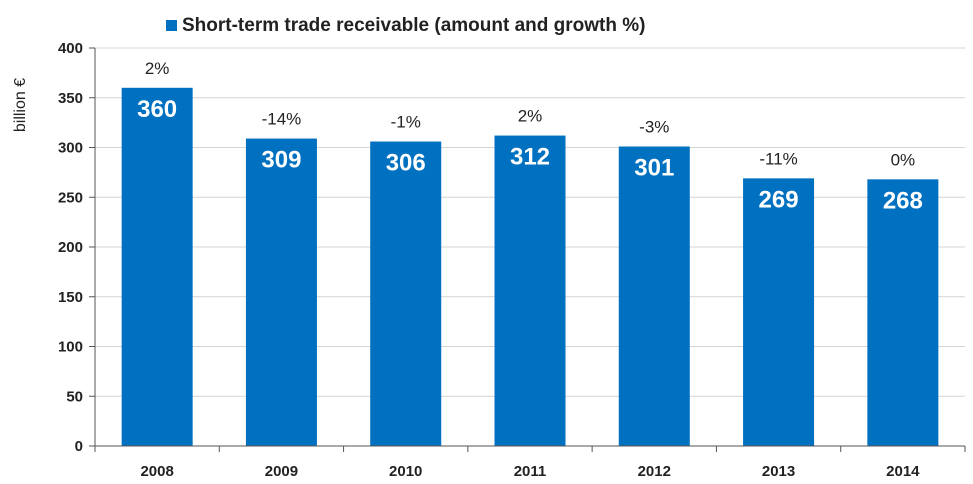 Image resolution: width=973 pixels, height=484 pixels. Describe the element at coordinates (903, 312) in the screenshot. I see `bar-2014` at that location.